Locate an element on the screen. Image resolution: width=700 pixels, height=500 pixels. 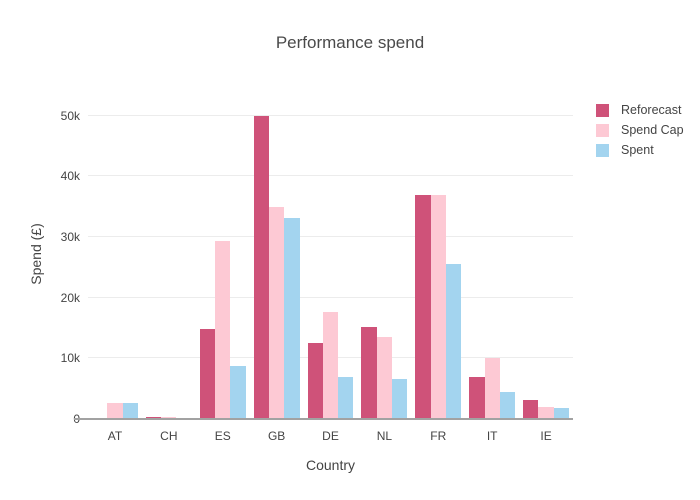
chart-title: Performance spend is located at coordinates (350, 42).